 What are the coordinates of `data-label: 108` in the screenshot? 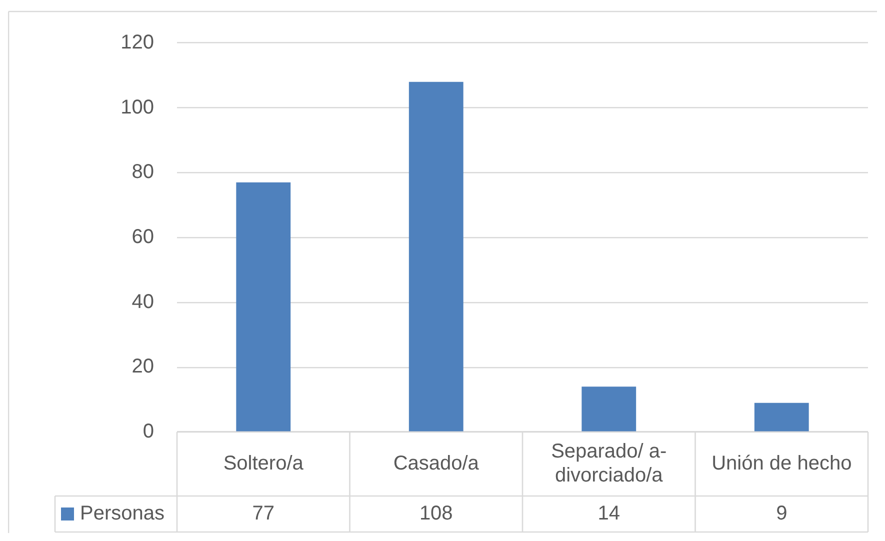 It's located at (436, 513).